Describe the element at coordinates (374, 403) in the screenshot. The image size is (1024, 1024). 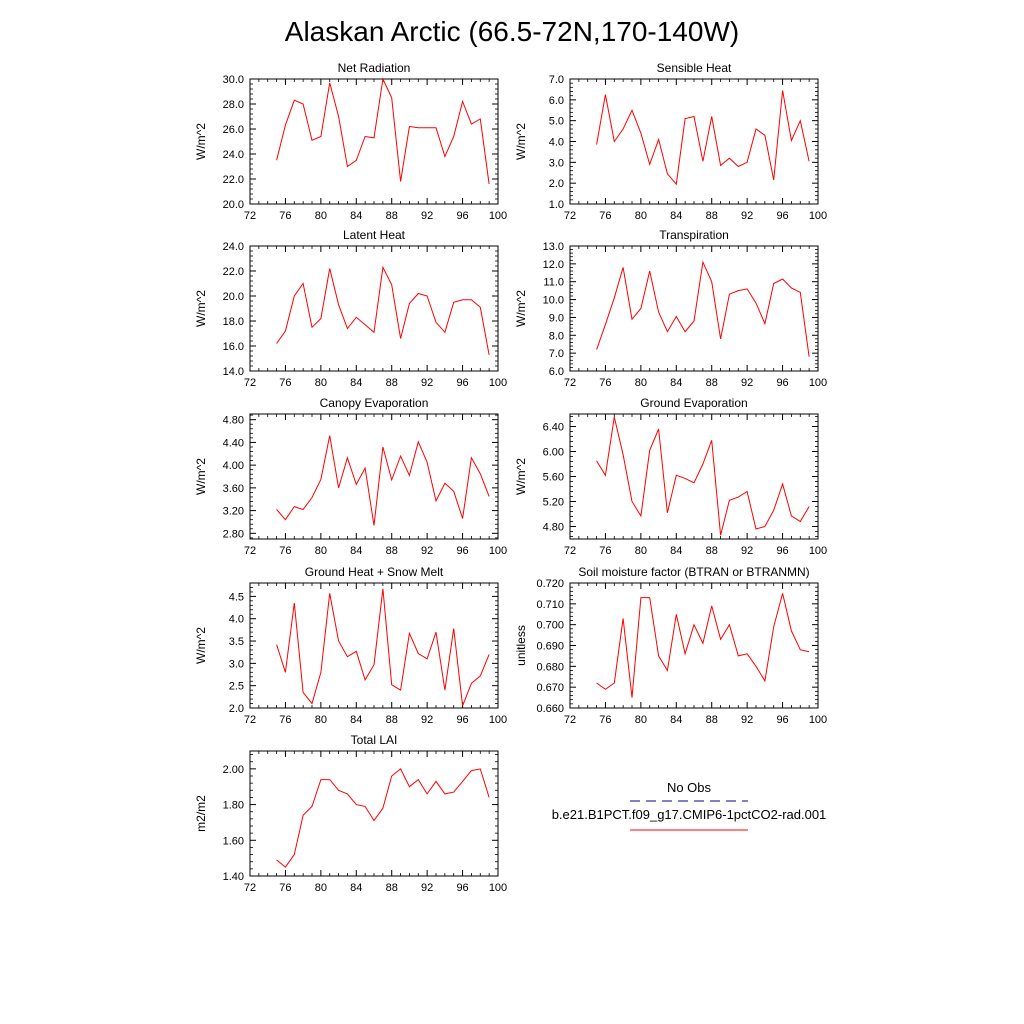
I see `panel-title: Canopy Evaporation` at that location.